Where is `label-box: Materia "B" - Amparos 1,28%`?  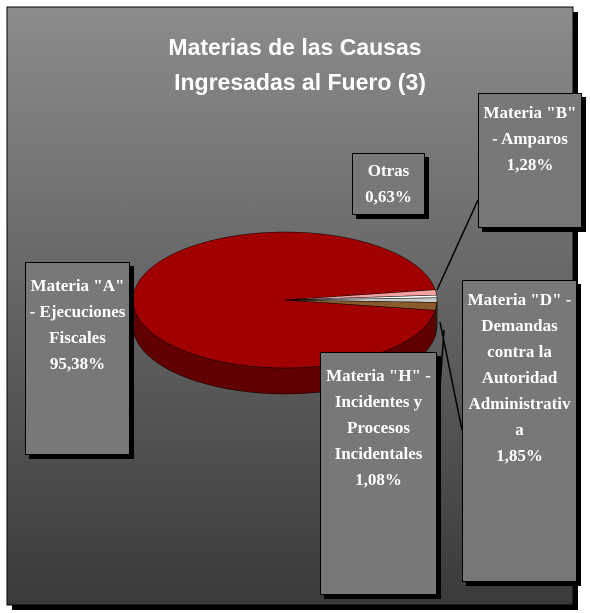
label-box: Materia "B" - Amparos 1,28% is located at coordinates (530, 160).